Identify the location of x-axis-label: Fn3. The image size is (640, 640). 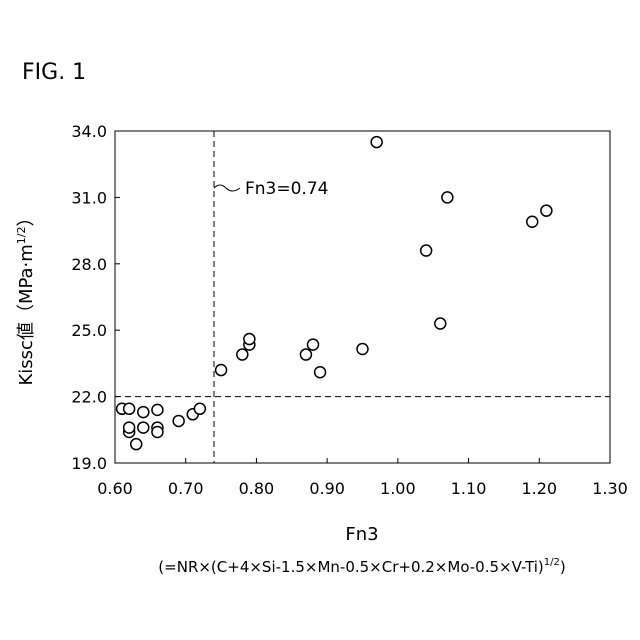
(361, 534).